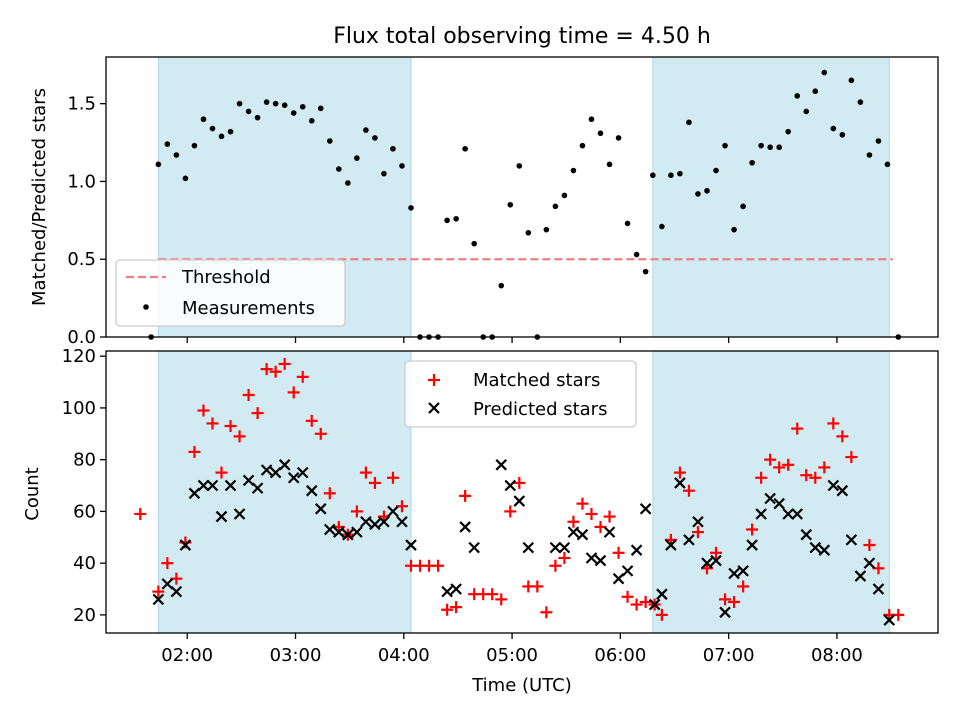 The image size is (960, 720). What do you see at coordinates (248, 308) in the screenshot?
I see `measurements-legend-label: Measurements` at bounding box center [248, 308].